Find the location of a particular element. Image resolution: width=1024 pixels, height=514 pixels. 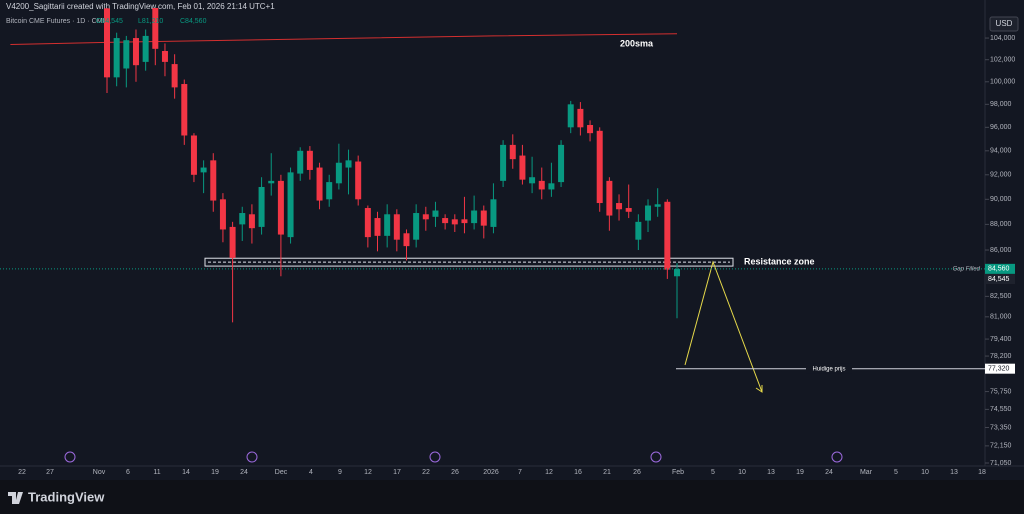

currency-box is located at coordinates (1004, 24).